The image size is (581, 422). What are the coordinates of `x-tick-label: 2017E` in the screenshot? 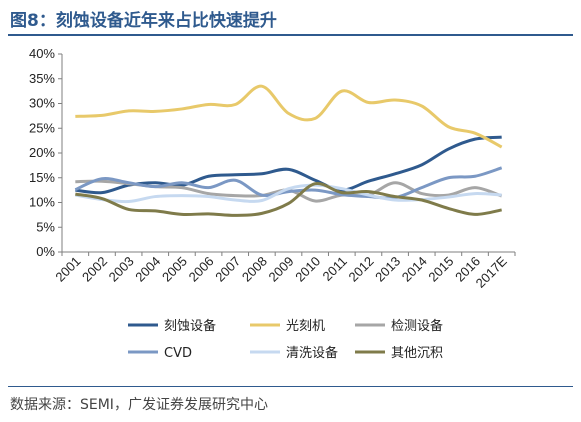 It's located at (491, 271).